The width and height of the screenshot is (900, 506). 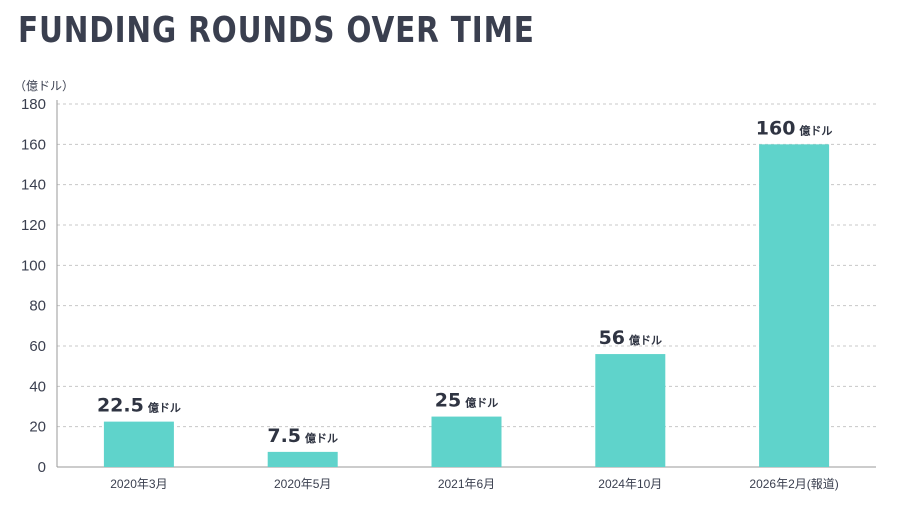 What do you see at coordinates (37, 427) in the screenshot?
I see `y-tick-label: 20` at bounding box center [37, 427].